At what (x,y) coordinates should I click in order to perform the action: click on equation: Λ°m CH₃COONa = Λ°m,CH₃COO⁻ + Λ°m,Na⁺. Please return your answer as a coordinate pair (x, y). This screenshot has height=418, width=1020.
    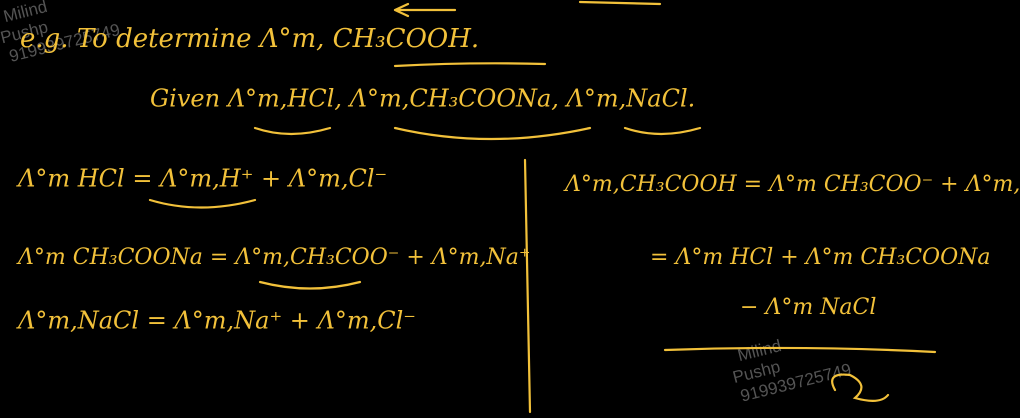
    Looking at the image, I should click on (273, 257).